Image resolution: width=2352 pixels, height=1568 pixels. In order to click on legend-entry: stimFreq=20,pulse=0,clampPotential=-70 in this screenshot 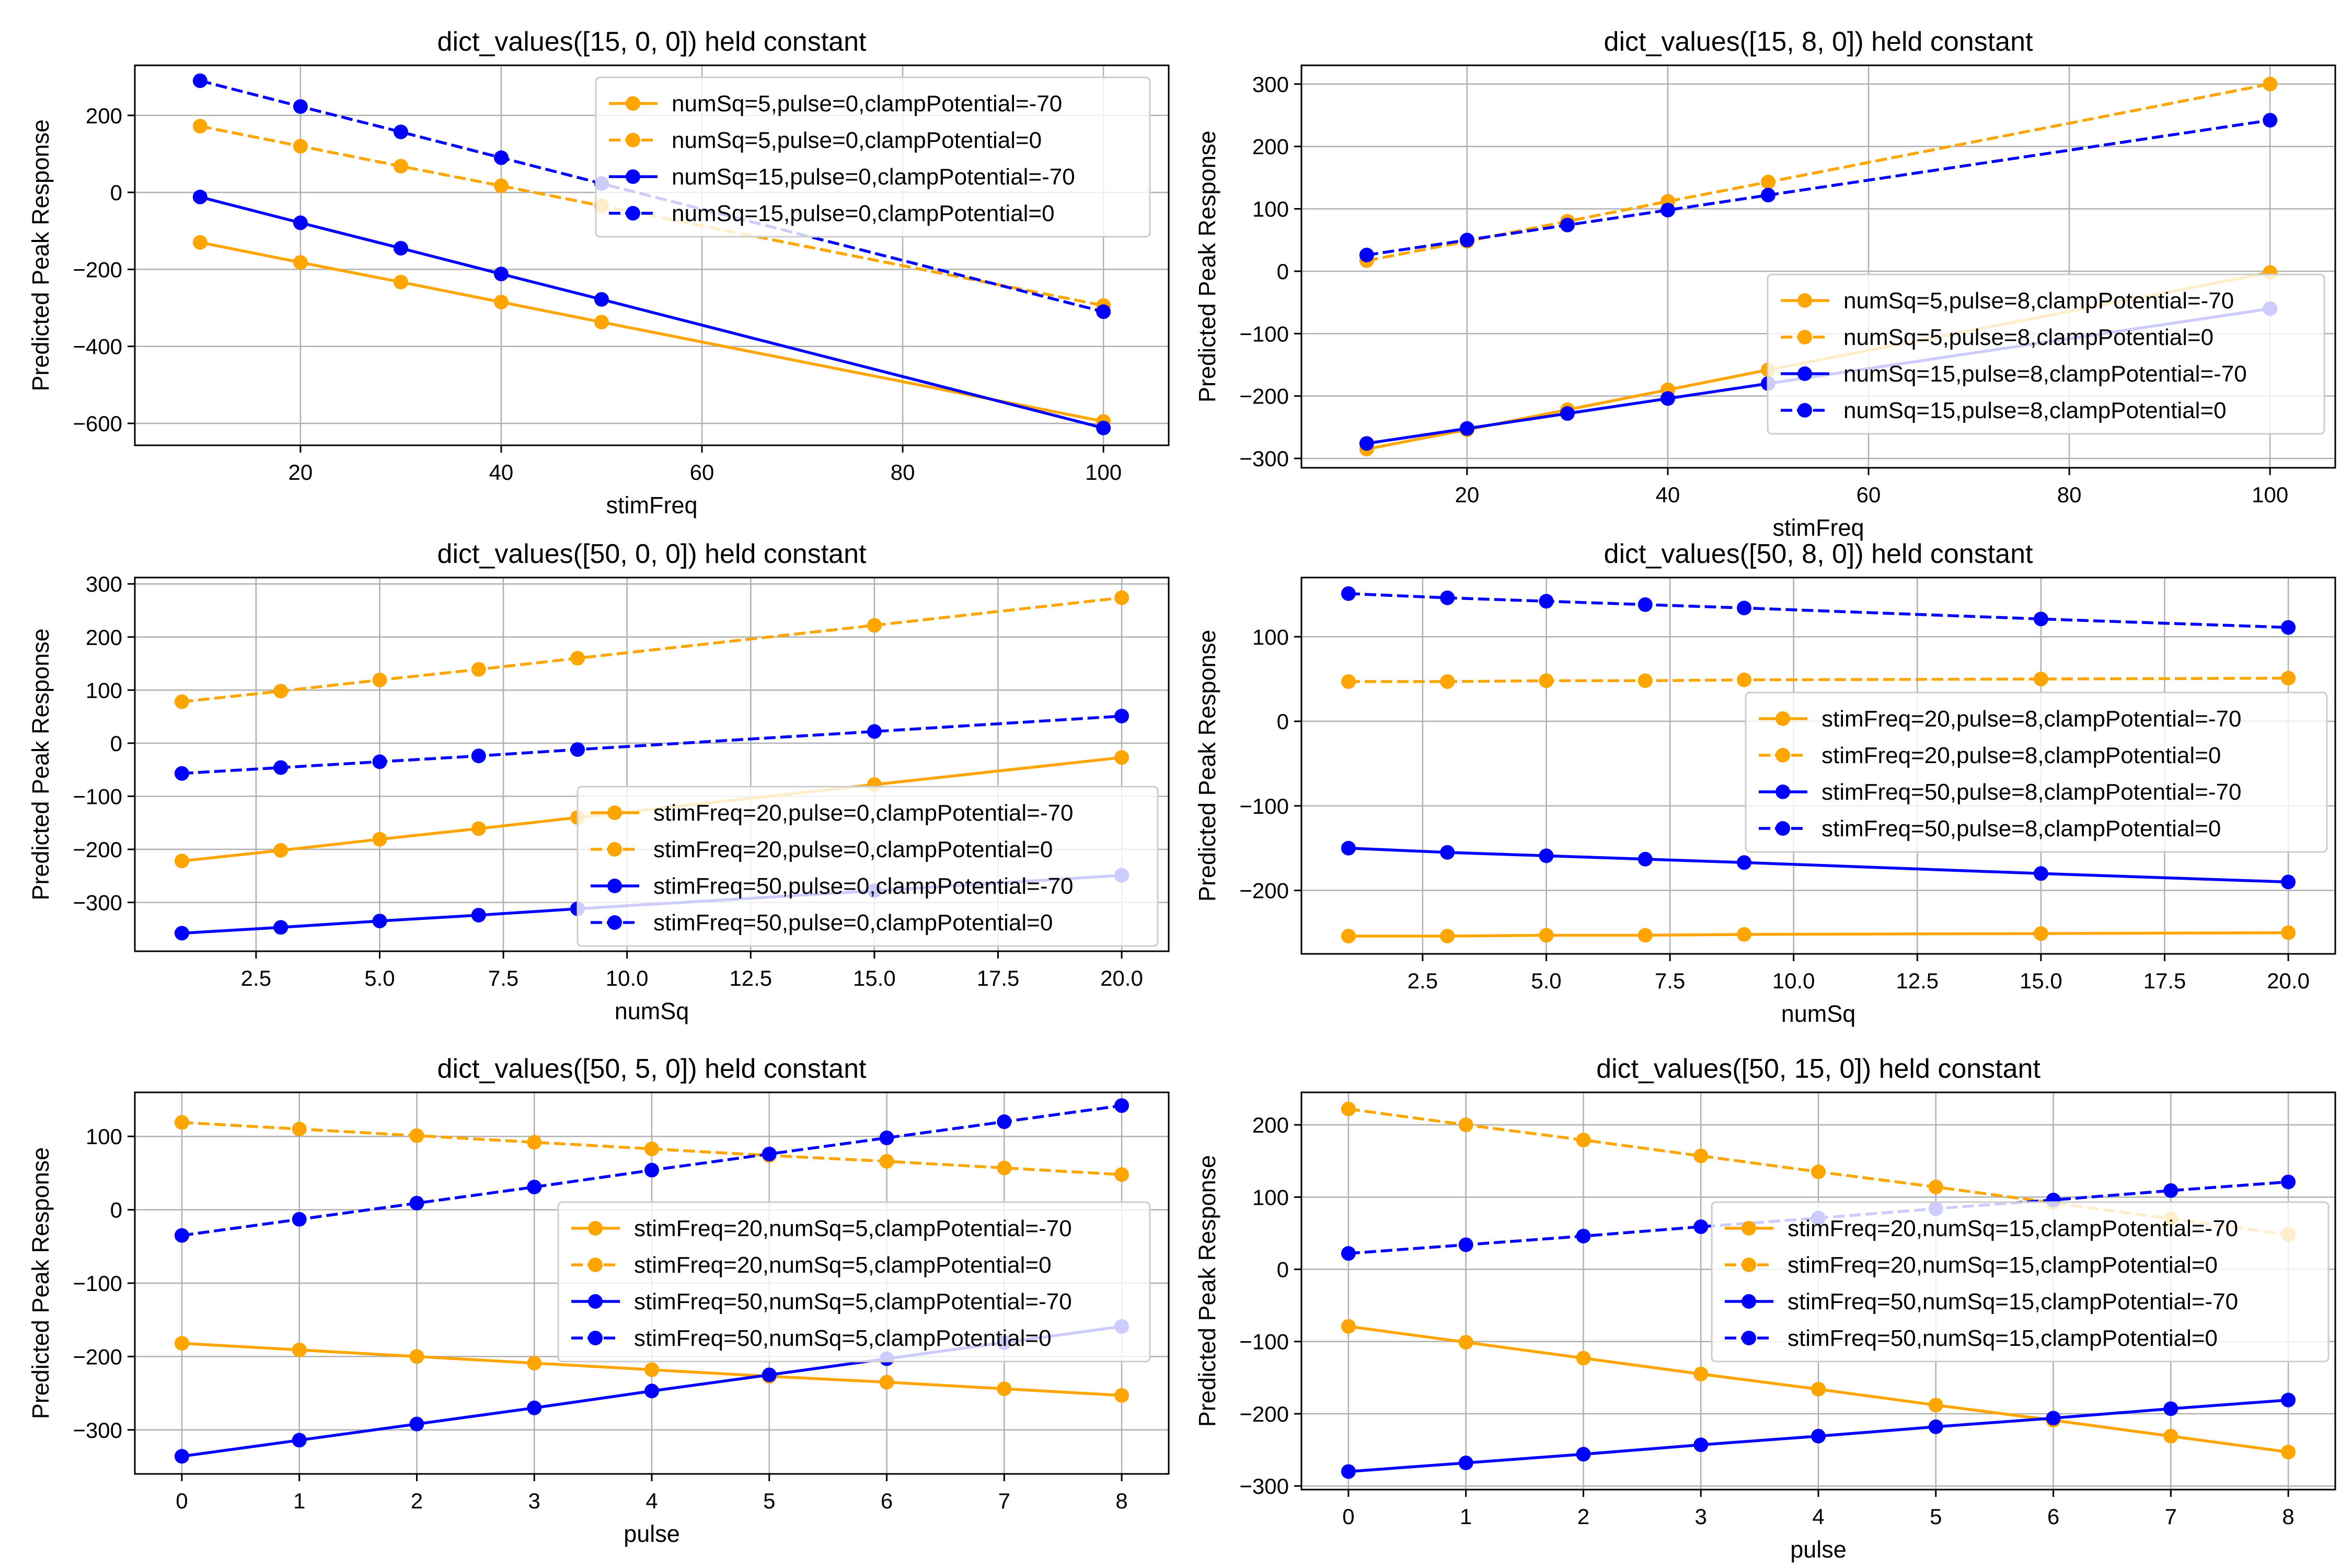, I will do `click(832, 813)`.